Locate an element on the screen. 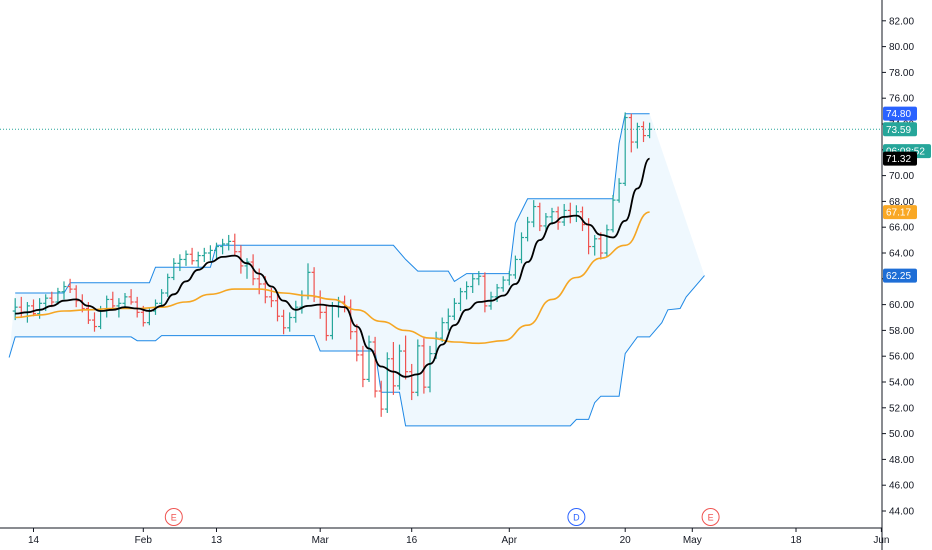 The height and width of the screenshot is (550, 932). price-tick-label: 82.00 is located at coordinates (901, 21).